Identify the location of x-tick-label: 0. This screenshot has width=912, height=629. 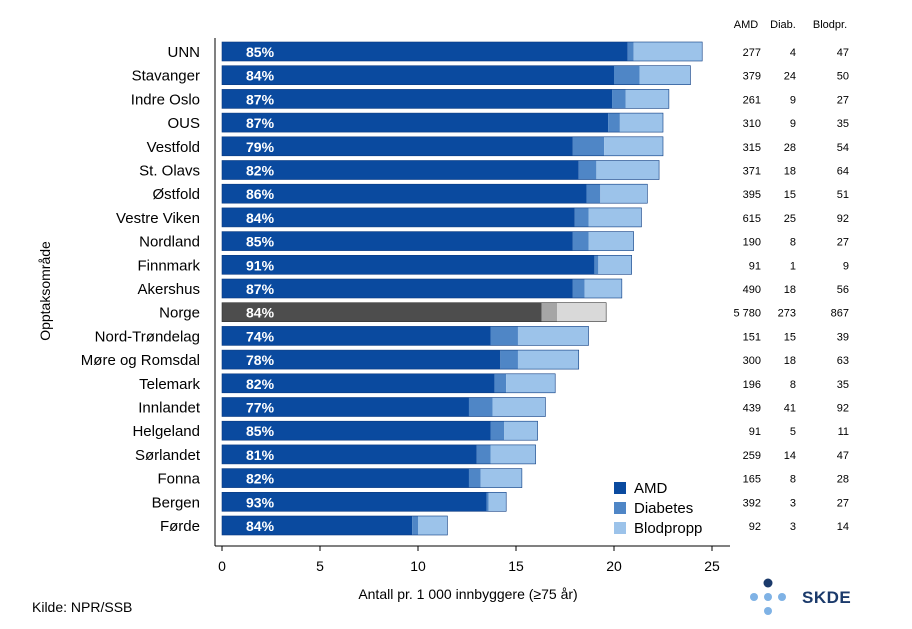
(222, 566).